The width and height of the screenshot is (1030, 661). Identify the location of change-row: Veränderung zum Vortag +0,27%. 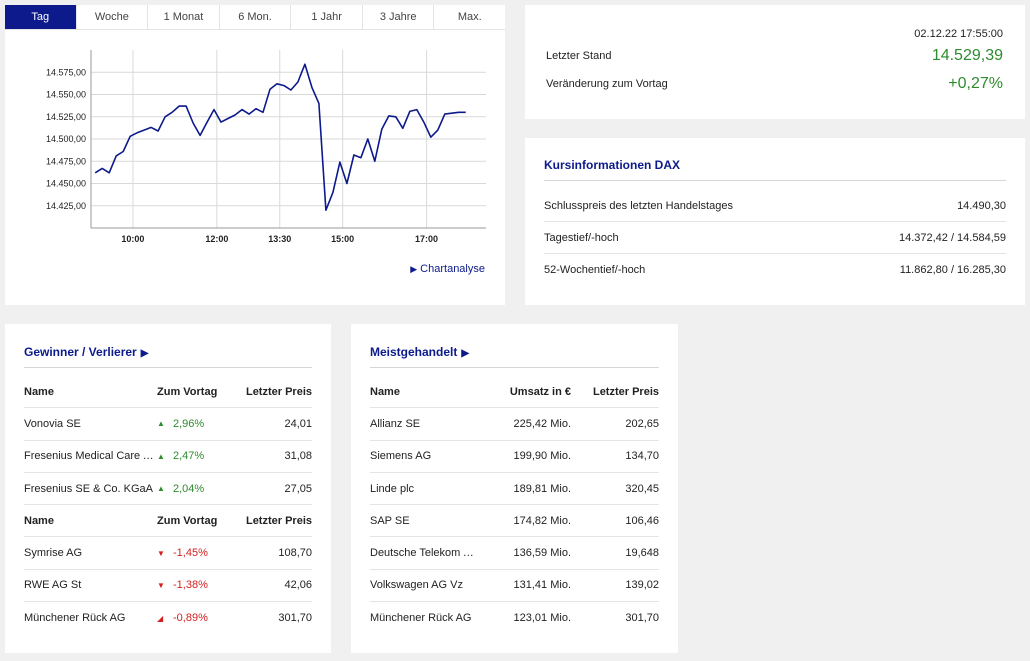
(774, 84).